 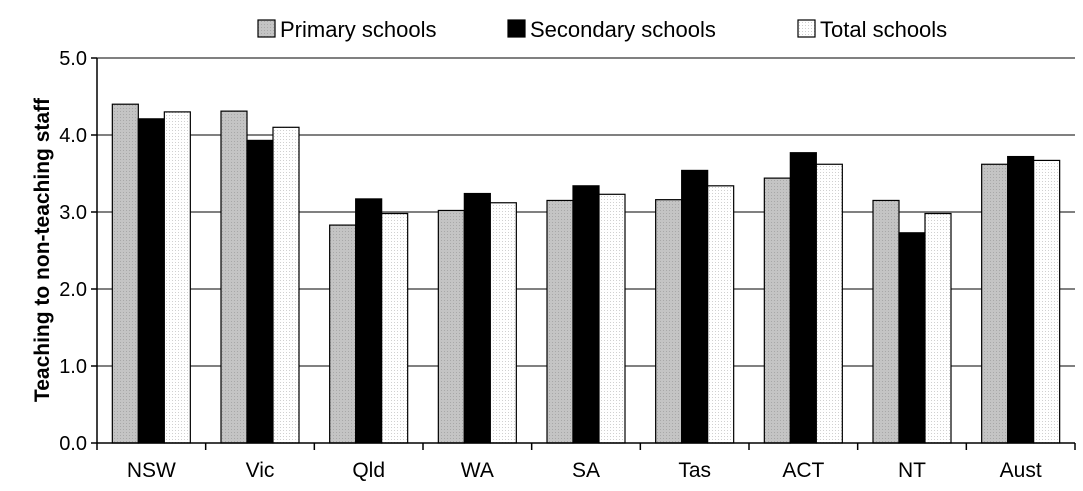 I want to click on x-tick-label-vic: Vic, so click(x=260, y=470).